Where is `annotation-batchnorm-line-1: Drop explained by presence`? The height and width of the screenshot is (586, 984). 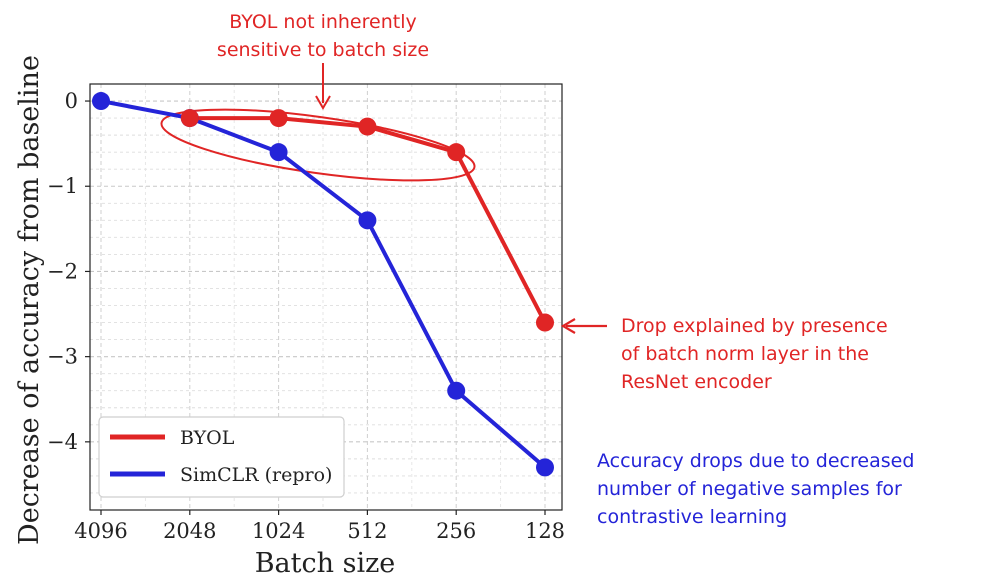
annotation-batchnorm-line-1: Drop explained by presence is located at coordinates (754, 326).